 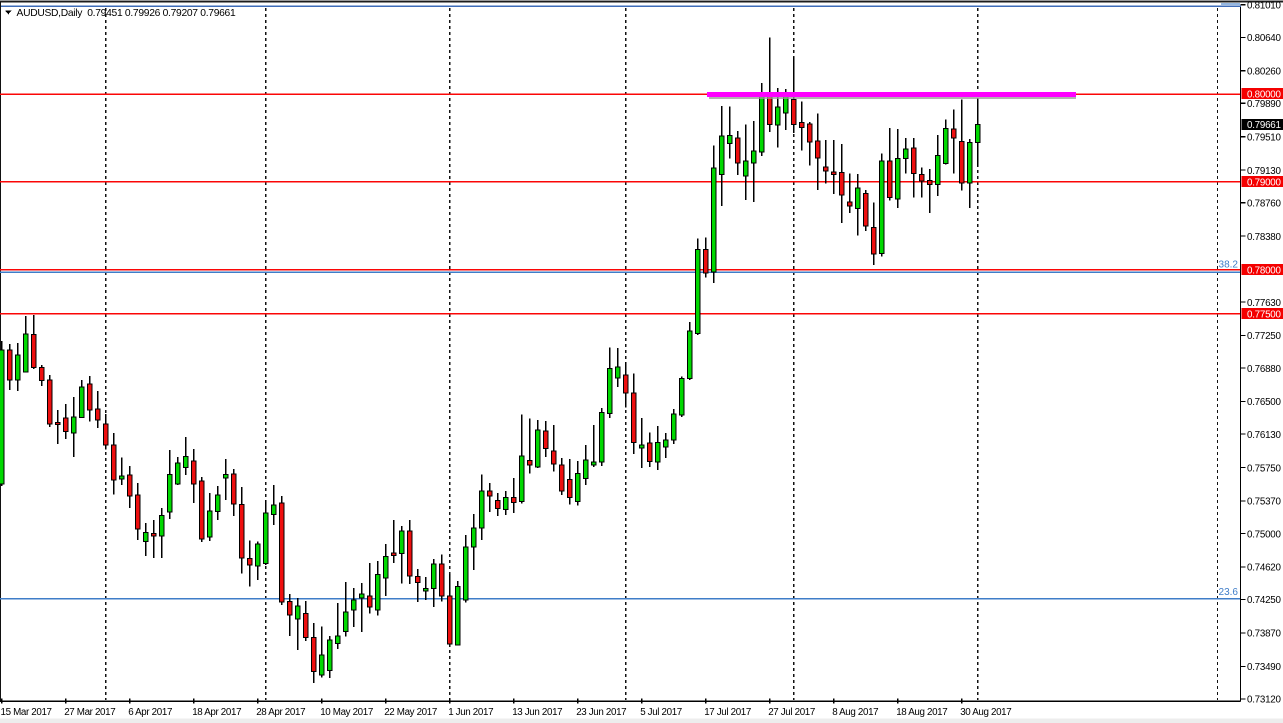 I want to click on svg-text: 27 Mar 2017, so click(x=89, y=712).